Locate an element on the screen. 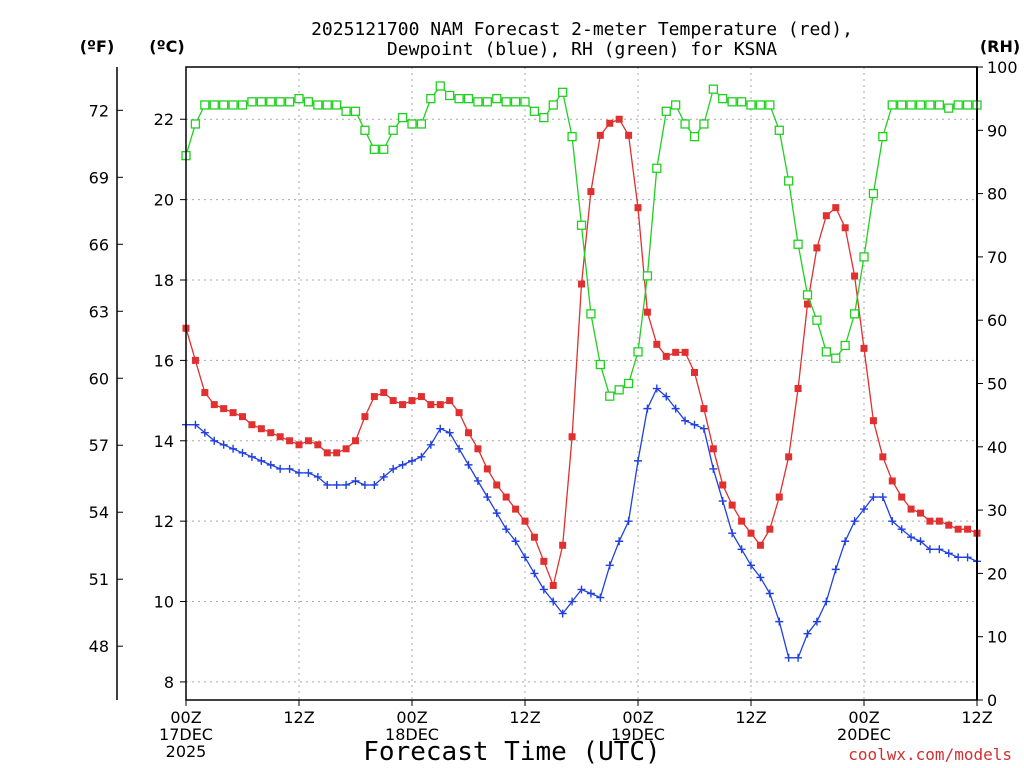 The width and height of the screenshot is (1024, 768). rh-tick-label: 50 is located at coordinates (997, 384).